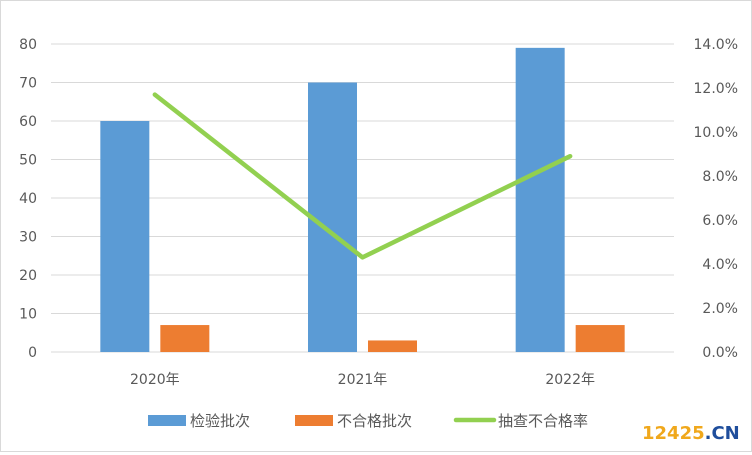  I want to click on y-left-tick-label: 50, so click(28, 161).